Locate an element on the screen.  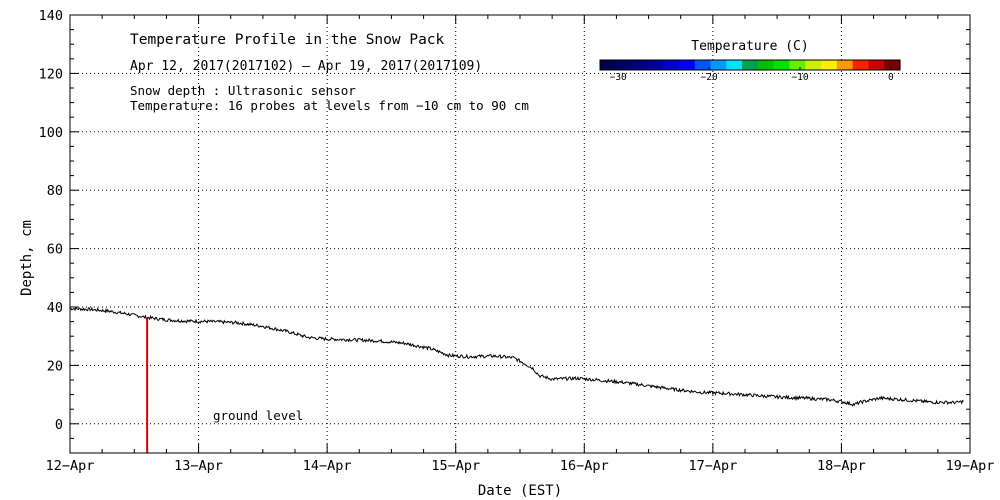
y-tick-label: 20 is located at coordinates (55, 366).